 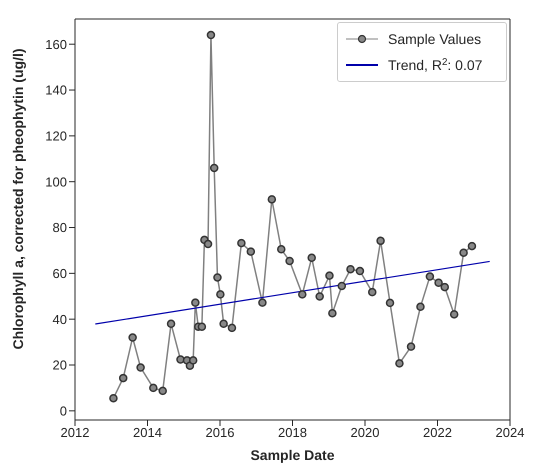 I want to click on x-tick-label: 2020, so click(x=365, y=432).